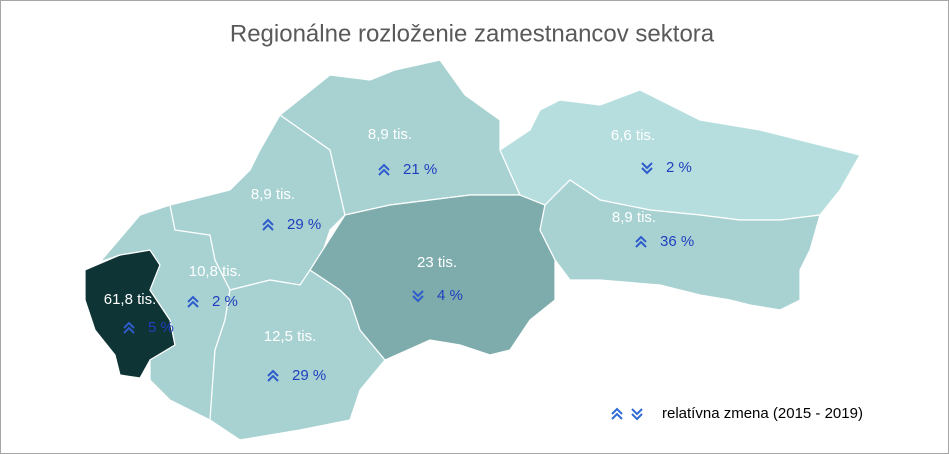 This screenshot has height=454, width=949. Describe the element at coordinates (633, 135) in the screenshot. I see `region-value: 6,6 tis.` at that location.